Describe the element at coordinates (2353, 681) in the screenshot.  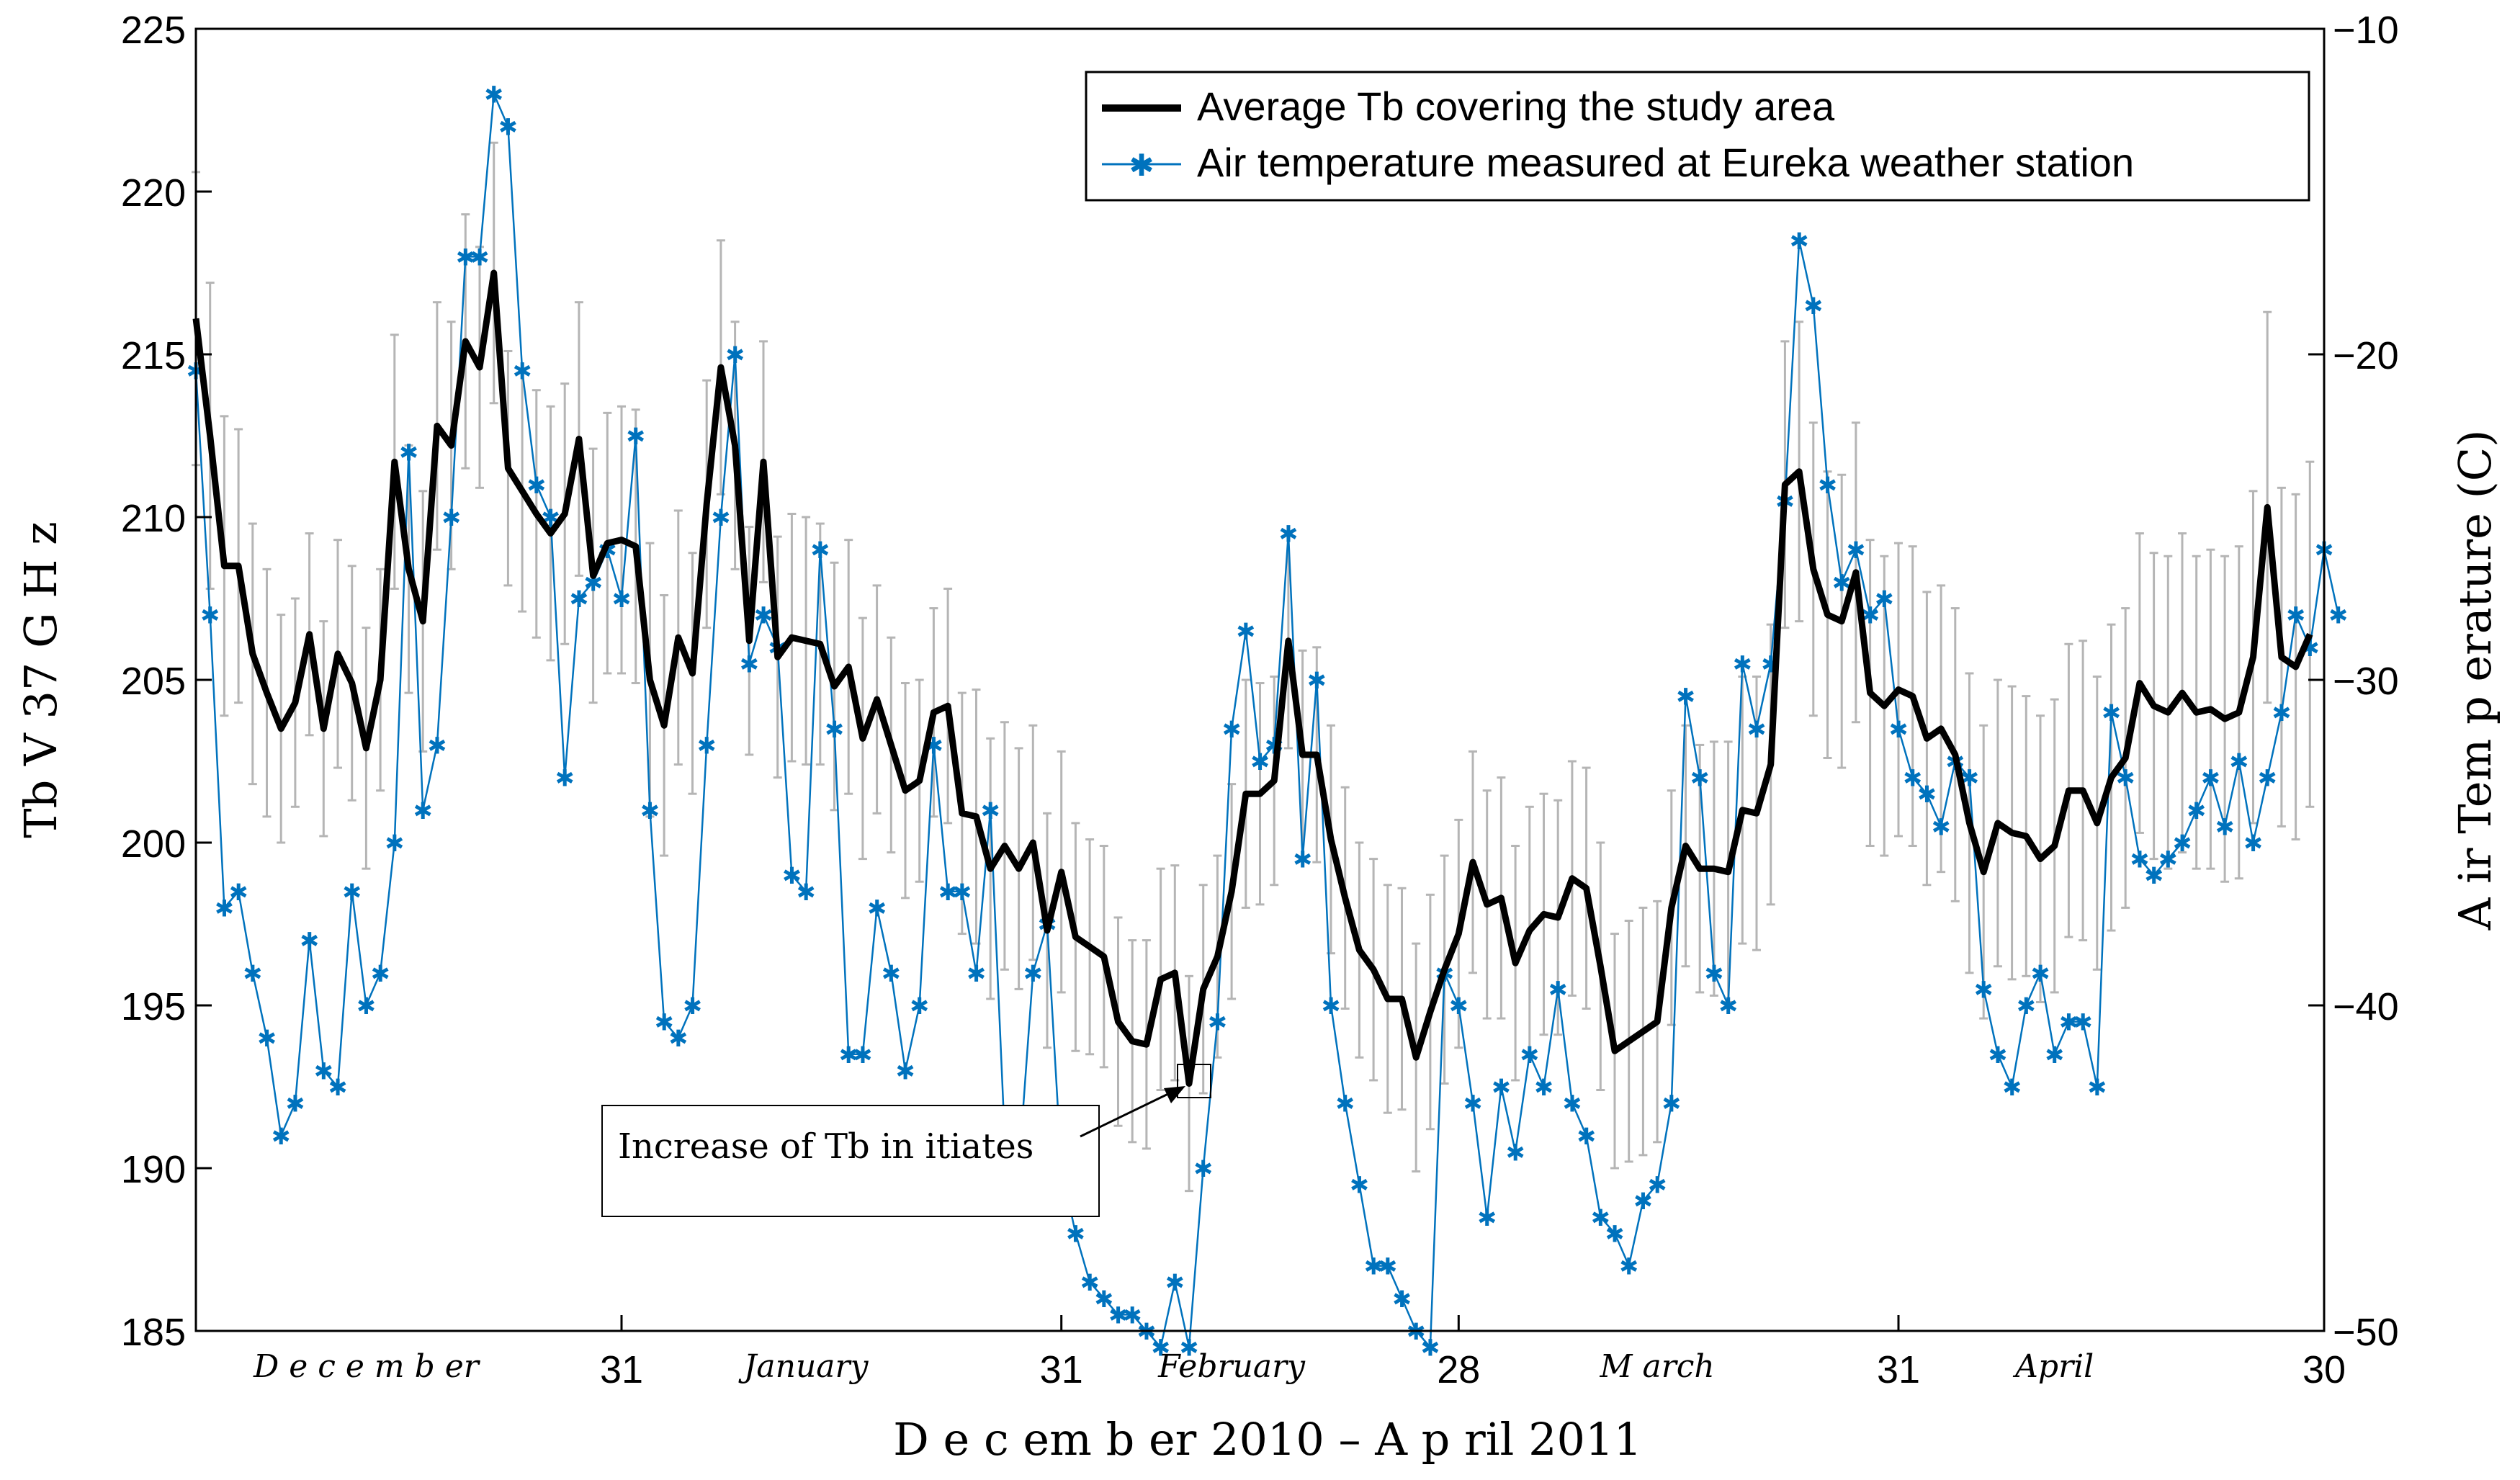
I see `right-axis-ticks: −50 −40 −30 −20 −10` at that location.